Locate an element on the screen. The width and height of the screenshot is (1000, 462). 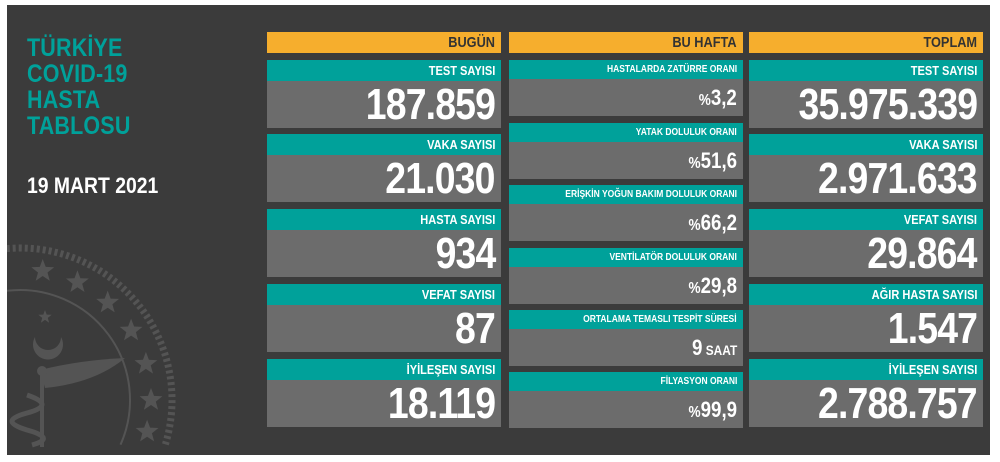
stat-value-group: %66,2 is located at coordinates (712, 224).